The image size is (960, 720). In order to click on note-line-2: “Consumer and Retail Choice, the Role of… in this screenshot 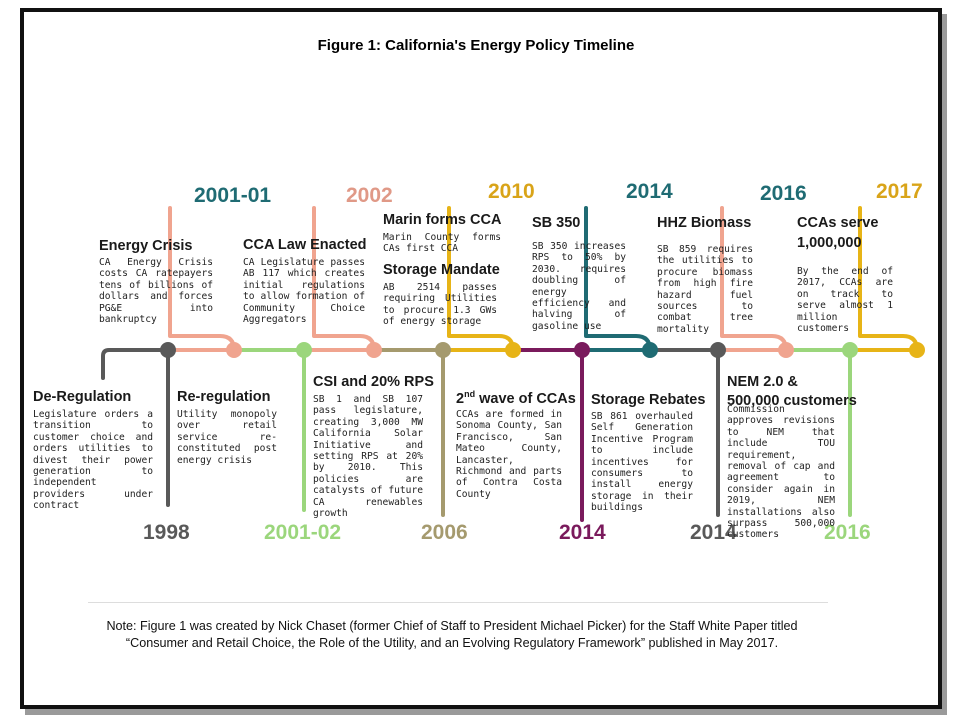, I will do `click(452, 643)`.